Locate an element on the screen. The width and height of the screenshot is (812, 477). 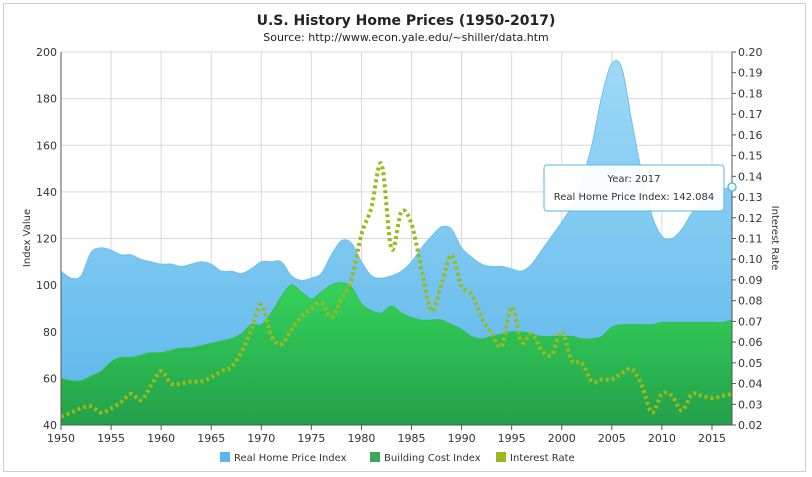
x-tick-label: 1960 is located at coordinates (161, 438).